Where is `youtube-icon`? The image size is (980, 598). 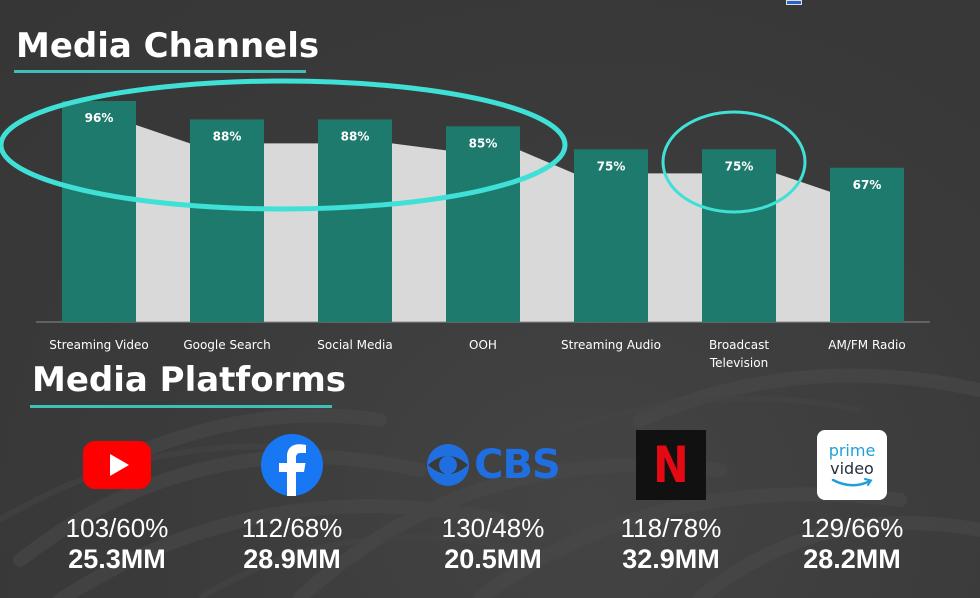
youtube-icon is located at coordinates (117, 465).